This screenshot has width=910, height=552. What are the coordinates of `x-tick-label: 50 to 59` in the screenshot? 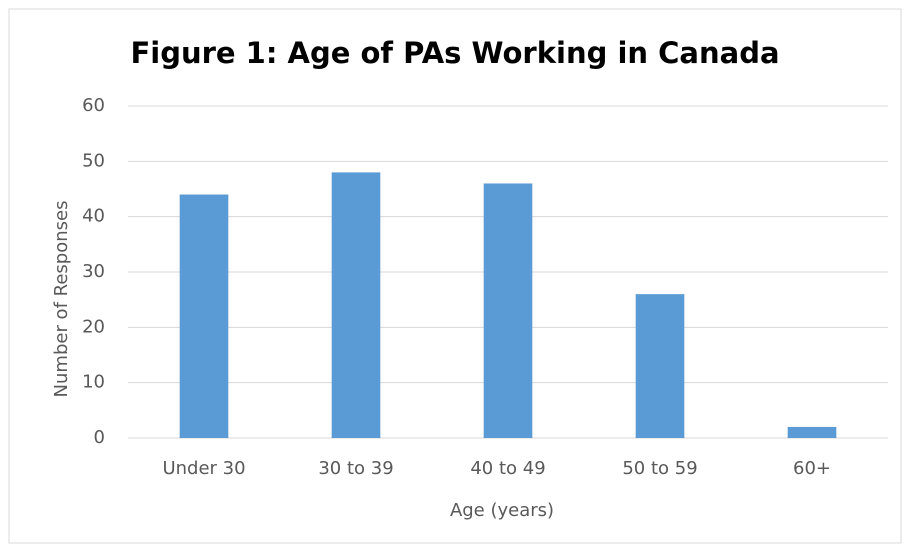 It's located at (659, 468).